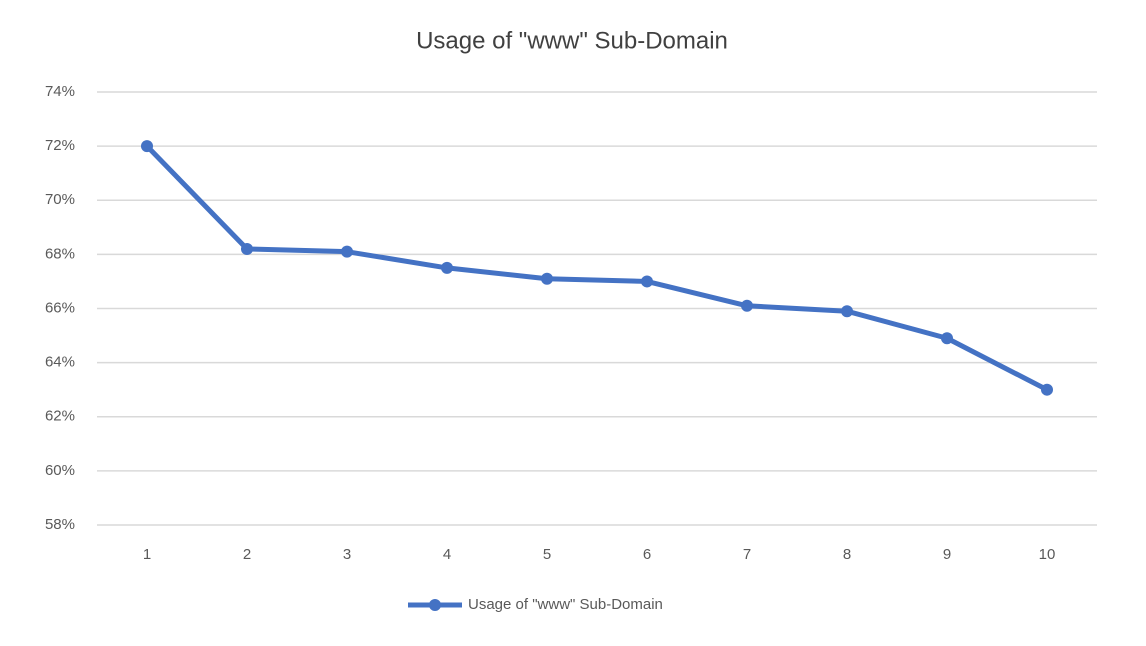 The width and height of the screenshot is (1146, 646). Describe the element at coordinates (947, 554) in the screenshot. I see `x-tick-label: 9` at that location.